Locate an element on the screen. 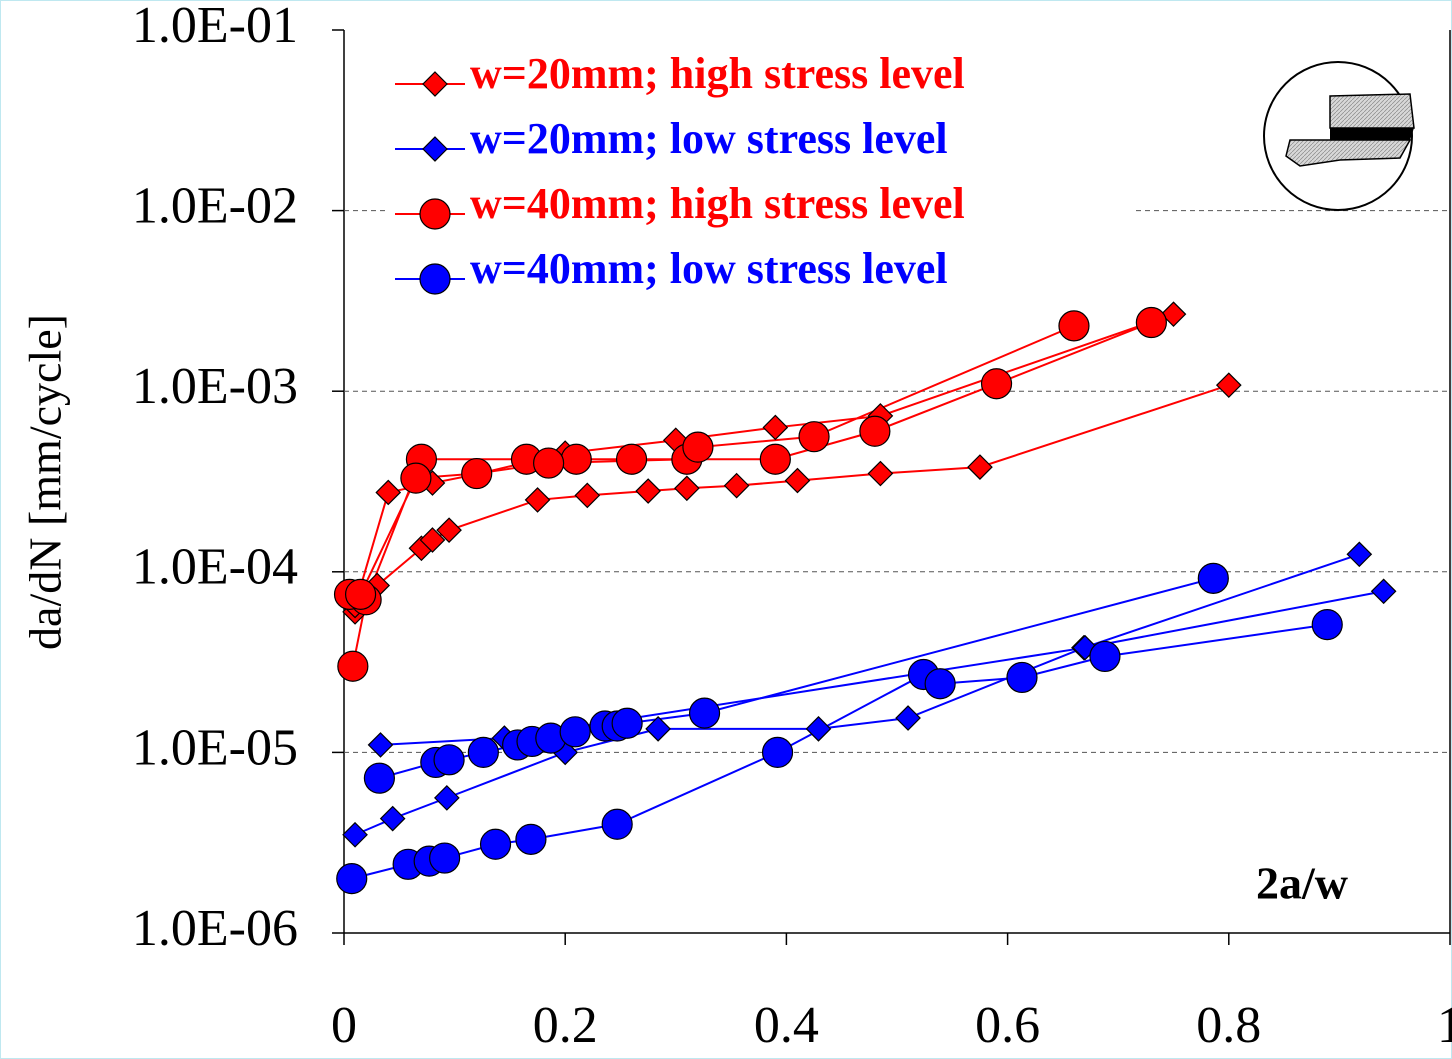 The image size is (1452, 1059). x-tick-label: 0 is located at coordinates (344, 1025).